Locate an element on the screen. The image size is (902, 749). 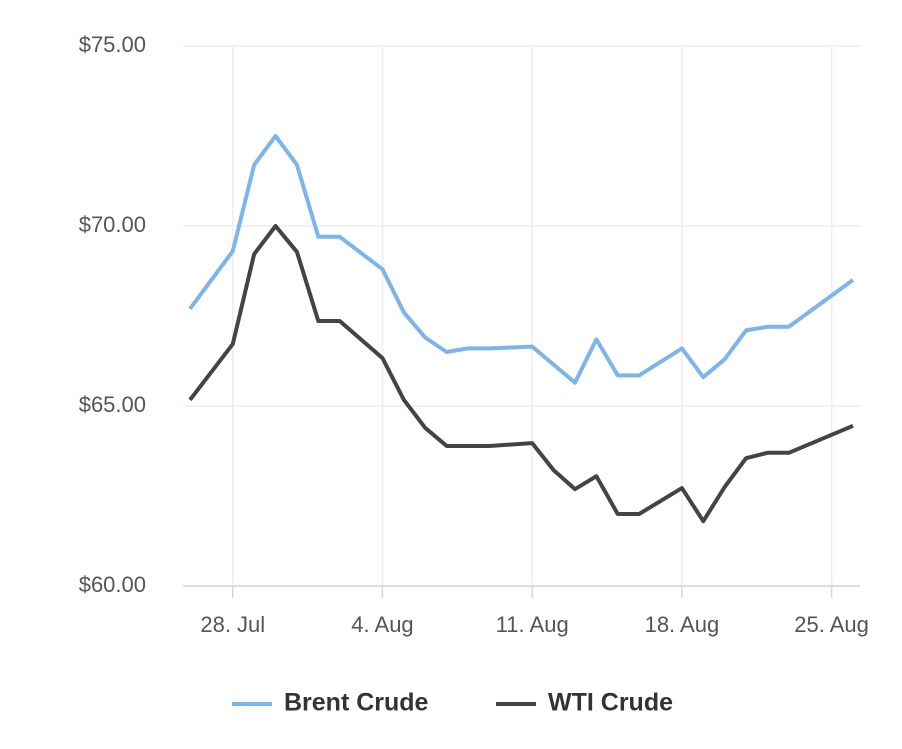
y-tick-label: $65.00 is located at coordinates (112, 404).